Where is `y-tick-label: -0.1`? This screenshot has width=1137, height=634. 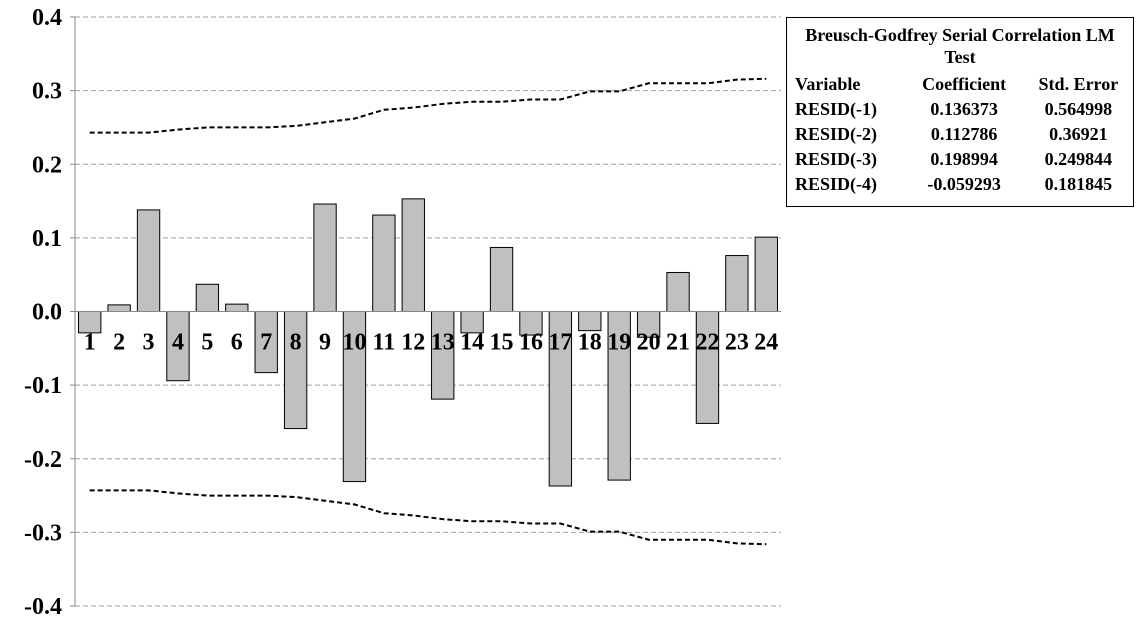 y-tick-label: -0.1 is located at coordinates (43, 386).